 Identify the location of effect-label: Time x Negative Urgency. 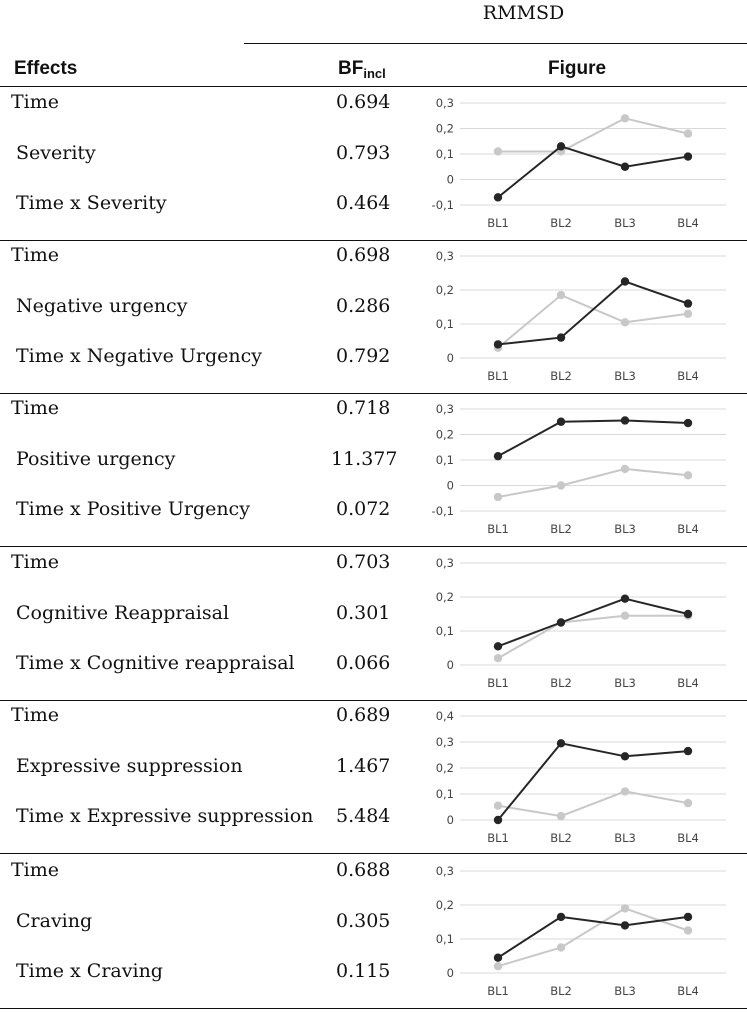
(139, 356).